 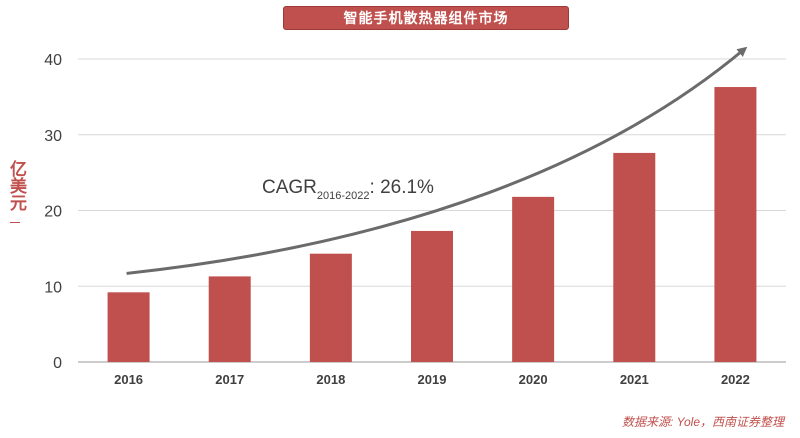 I want to click on y-axis-label-text: 亿美元, so click(x=16, y=185).